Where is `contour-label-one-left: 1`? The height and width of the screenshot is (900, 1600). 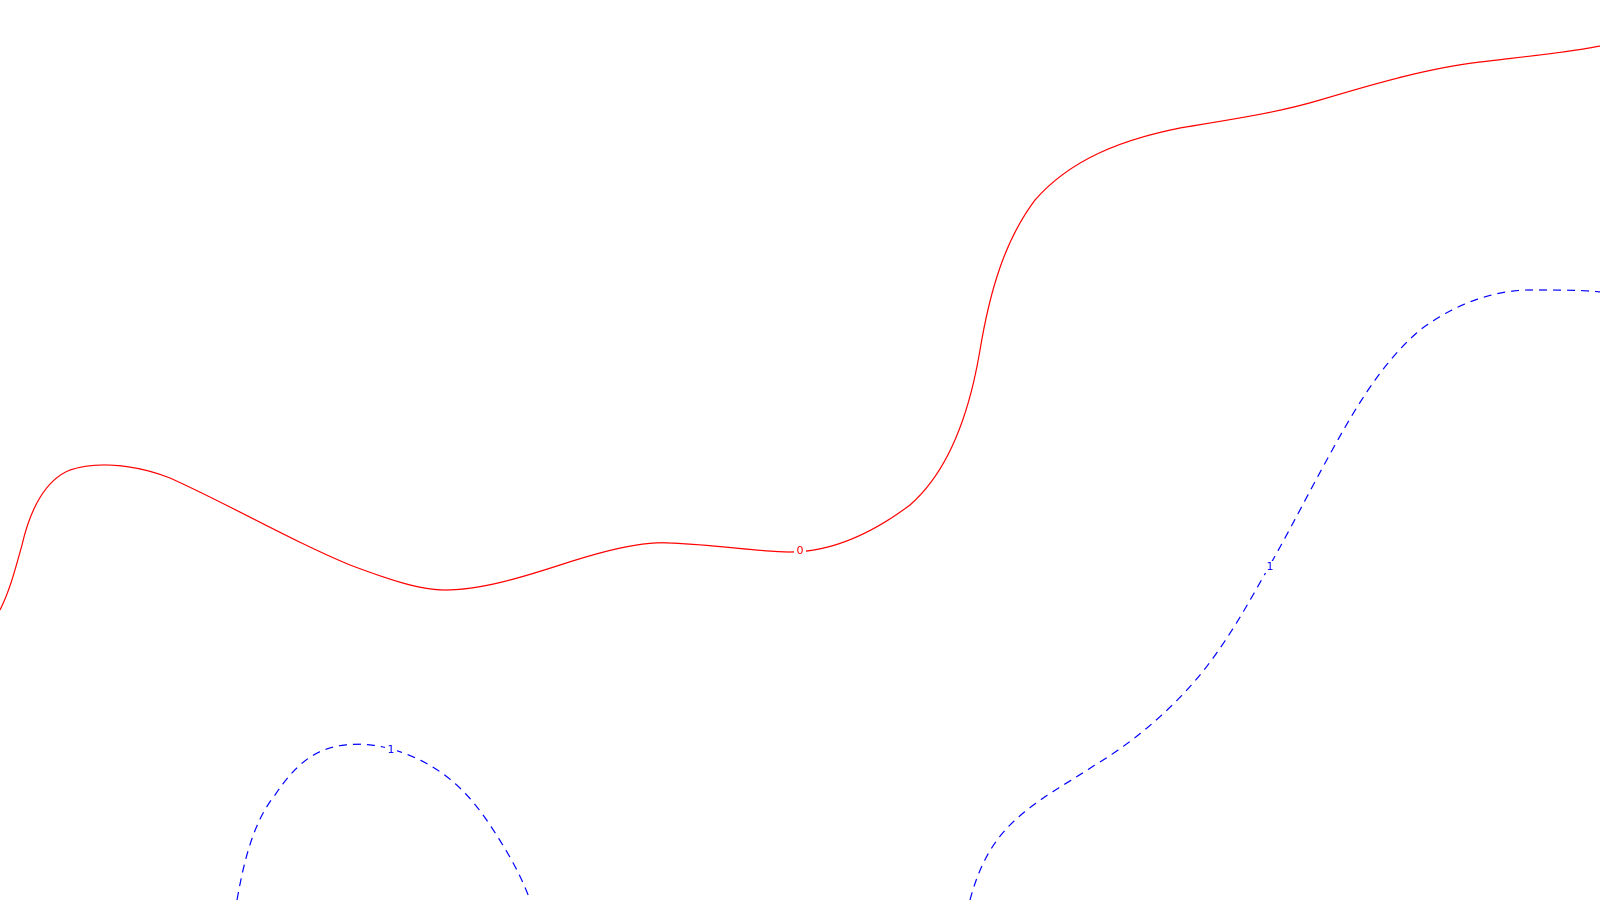
contour-label-one-left: 1 is located at coordinates (391, 749).